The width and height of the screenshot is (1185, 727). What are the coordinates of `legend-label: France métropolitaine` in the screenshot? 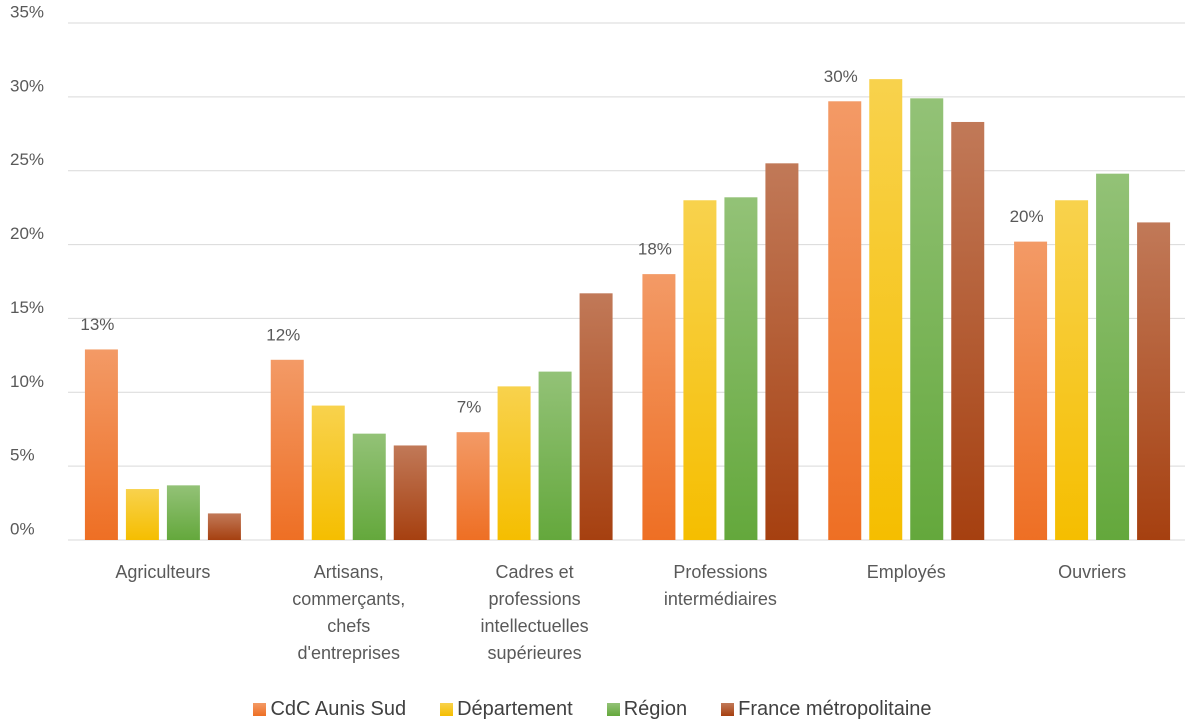 It's located at (835, 709).